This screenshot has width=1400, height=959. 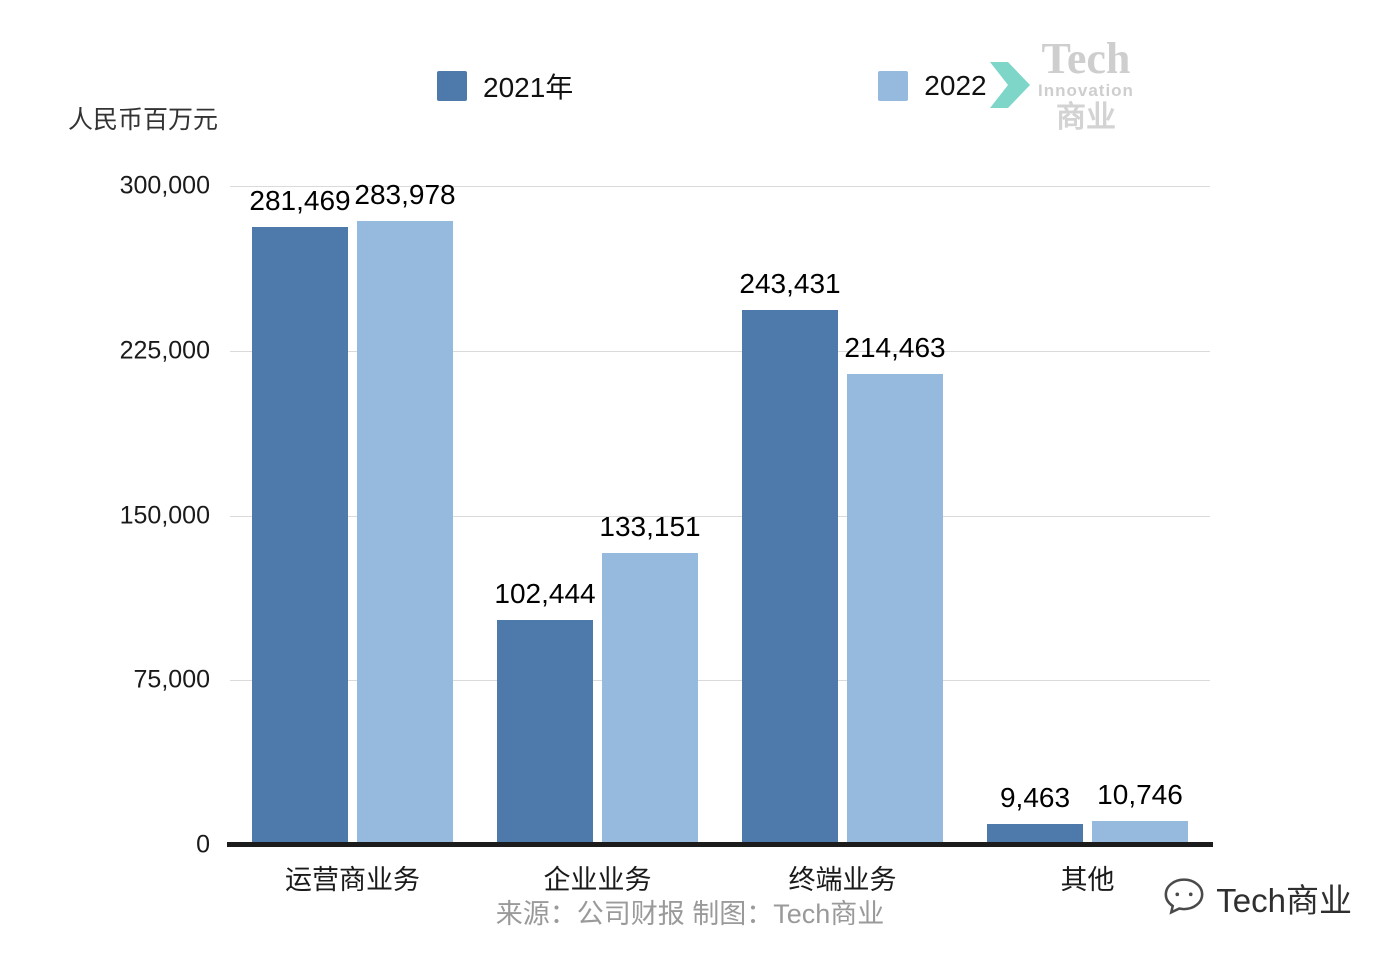 What do you see at coordinates (528, 87) in the screenshot?
I see `legend-label-2021: 2021年` at bounding box center [528, 87].